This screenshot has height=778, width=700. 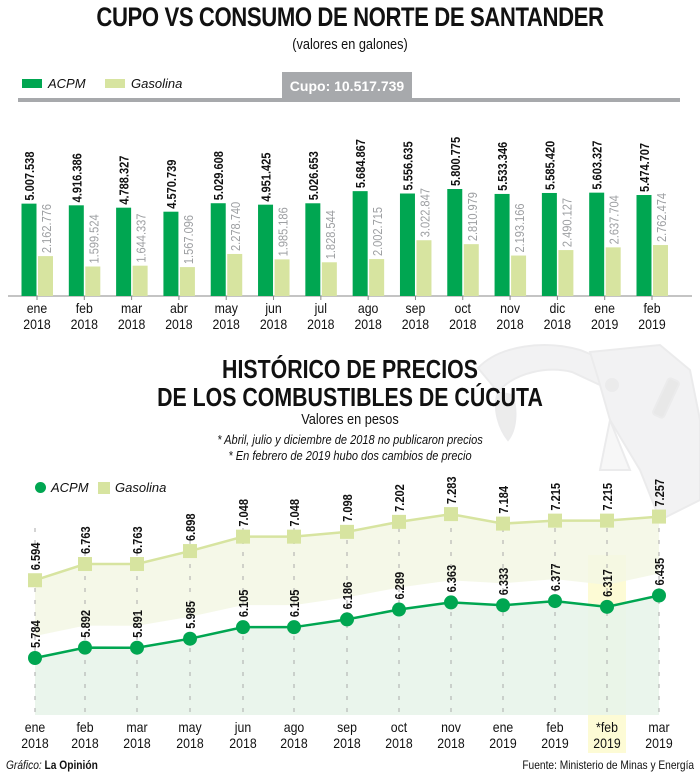 What do you see at coordinates (76, 177) in the screenshot?
I see `bar-label-acpm: 4.916.386` at bounding box center [76, 177].